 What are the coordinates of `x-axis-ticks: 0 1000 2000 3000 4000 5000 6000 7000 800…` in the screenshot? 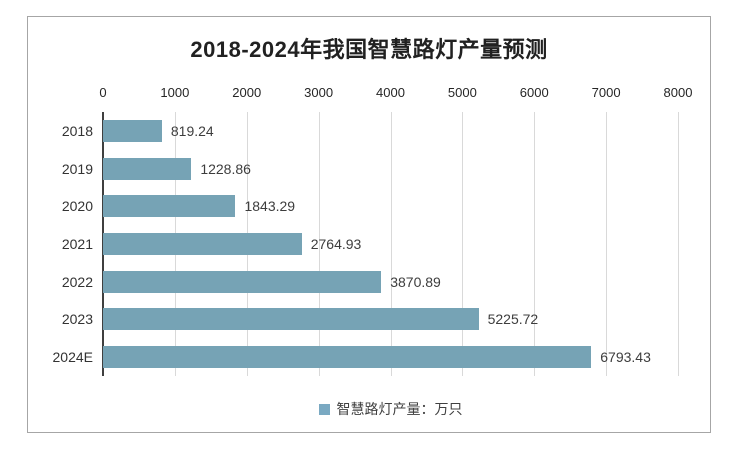 It's located at (395, 93).